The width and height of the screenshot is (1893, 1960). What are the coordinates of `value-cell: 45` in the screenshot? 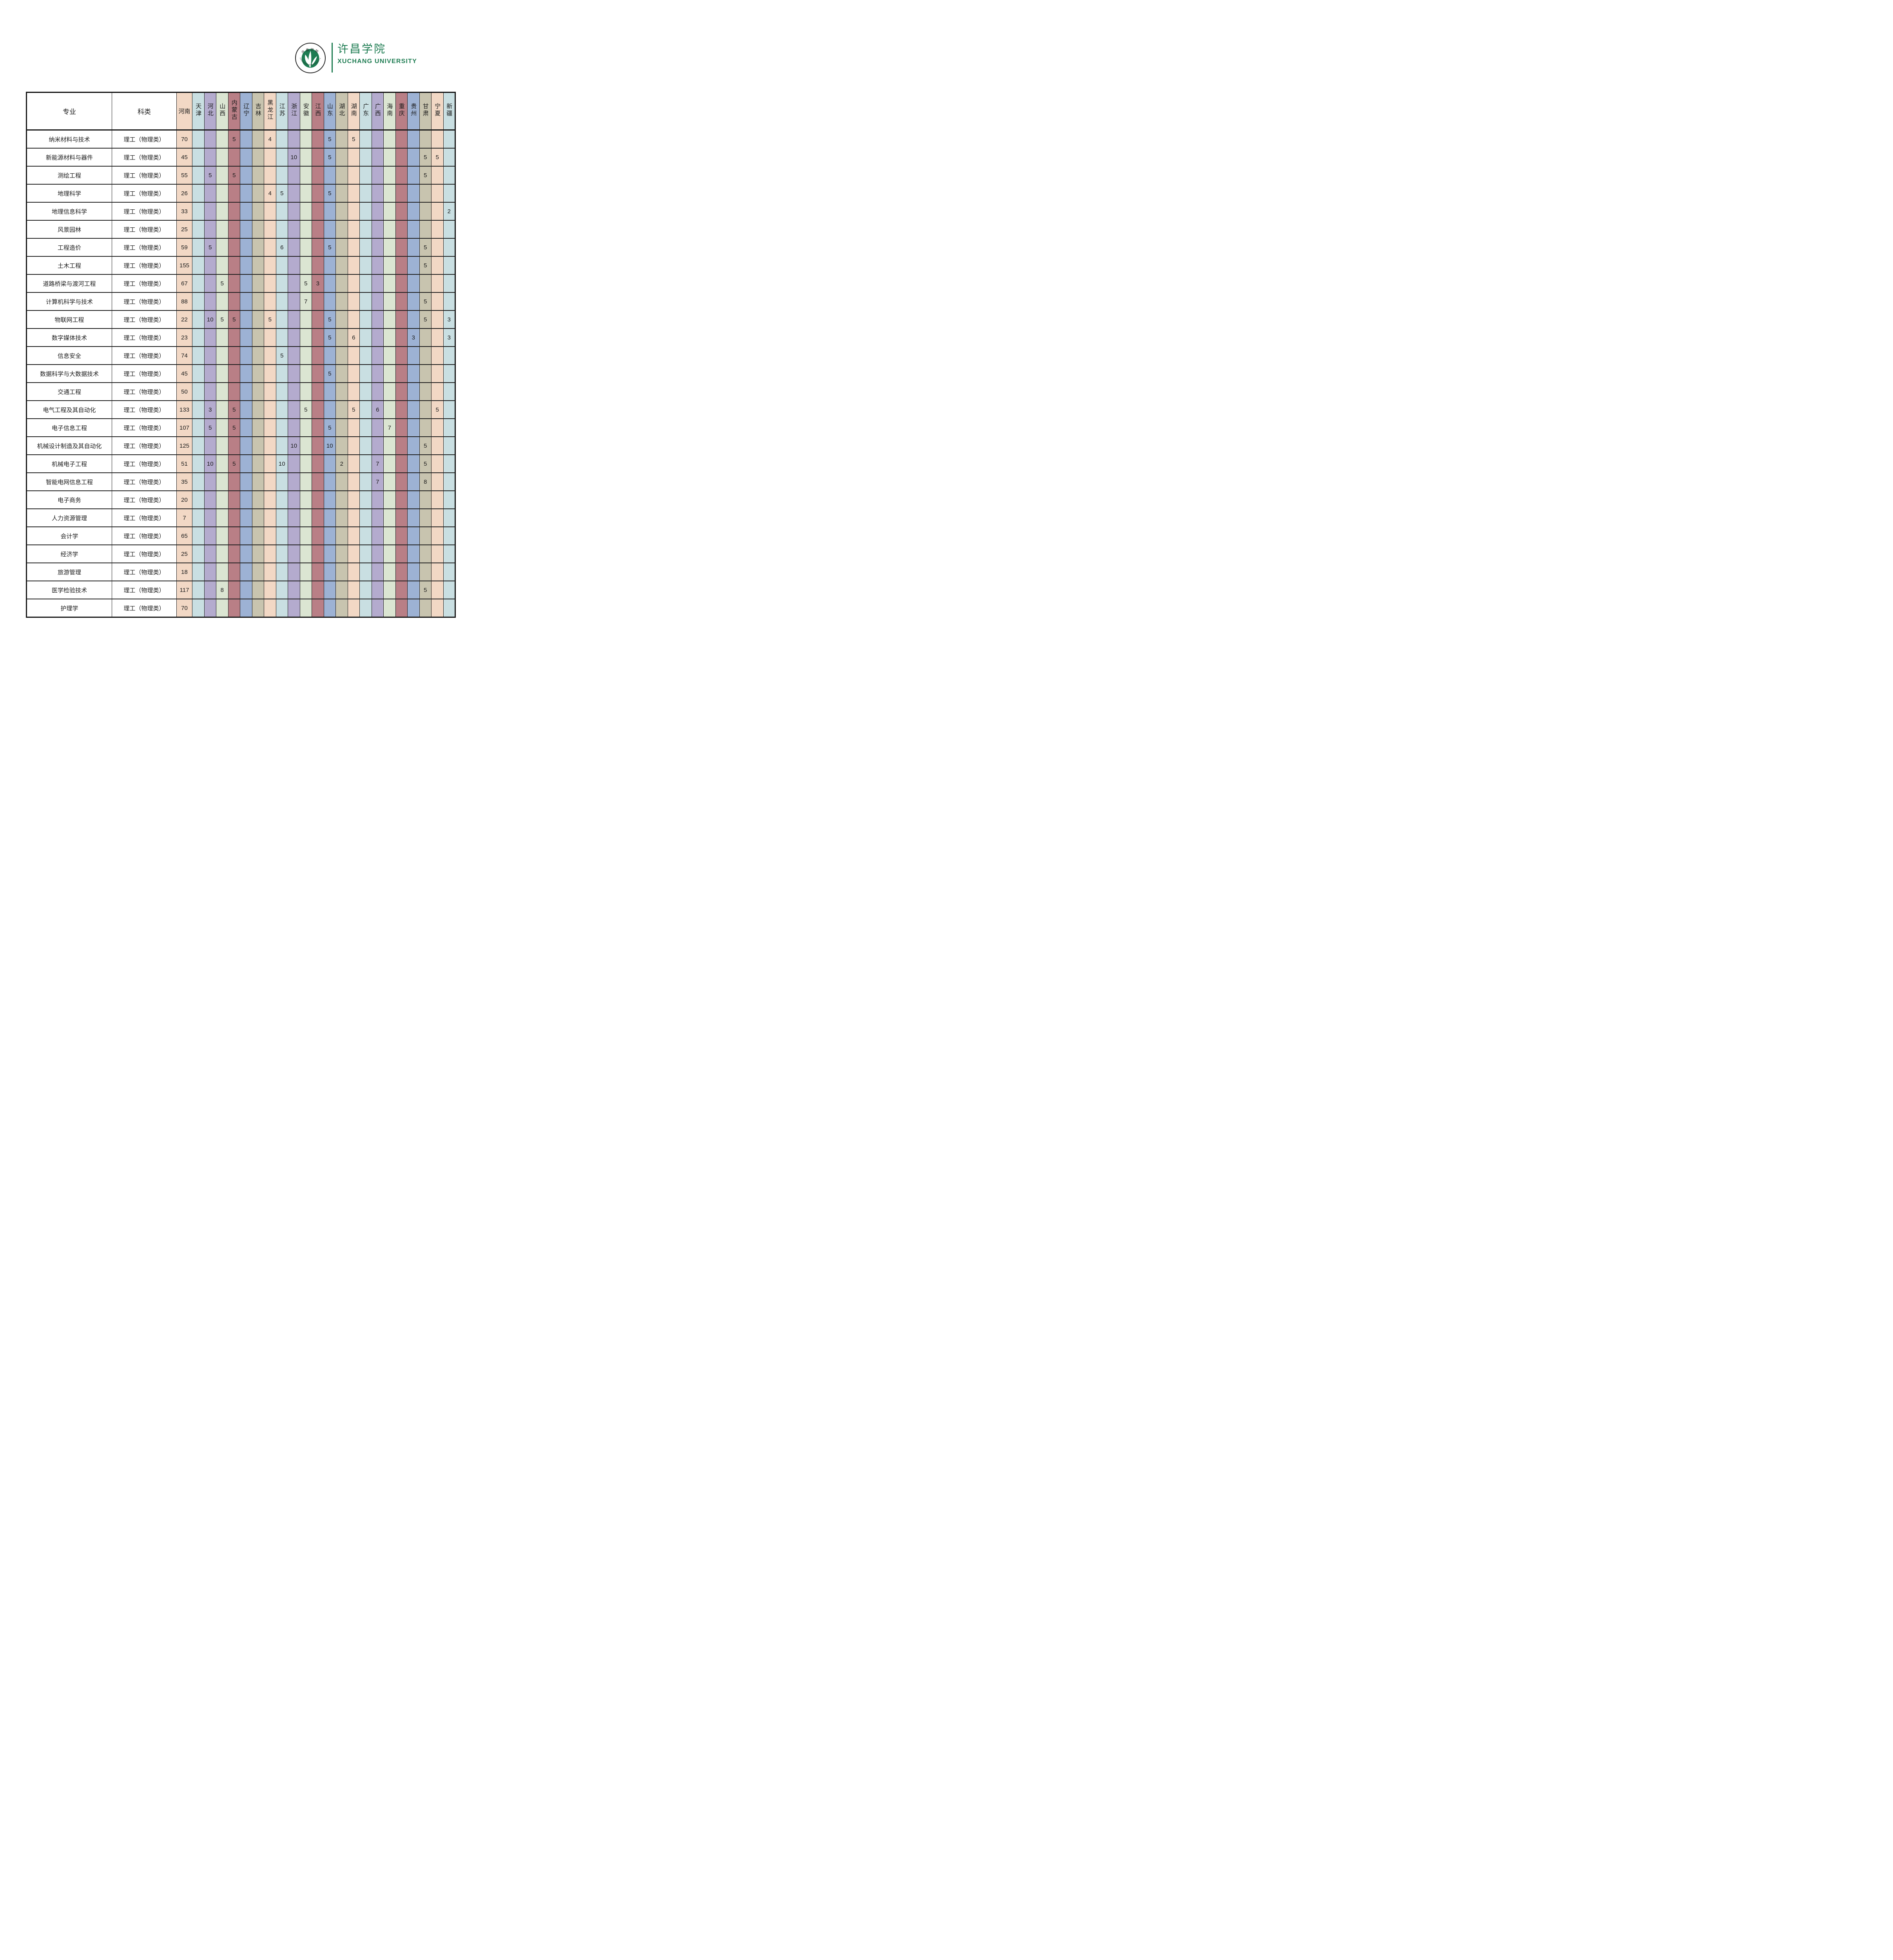 It's located at (184, 157).